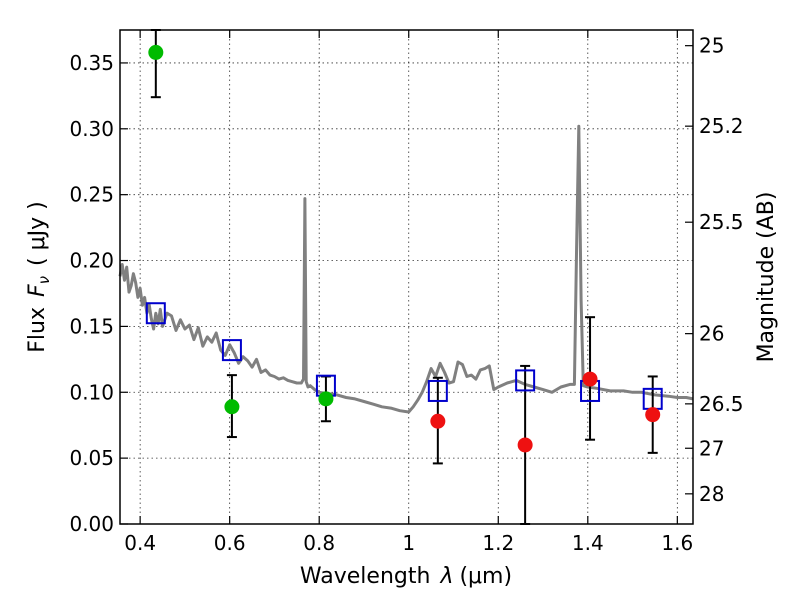 The width and height of the screenshot is (800, 600). I want to click on y-tick-label: 0.20, so click(91, 261).